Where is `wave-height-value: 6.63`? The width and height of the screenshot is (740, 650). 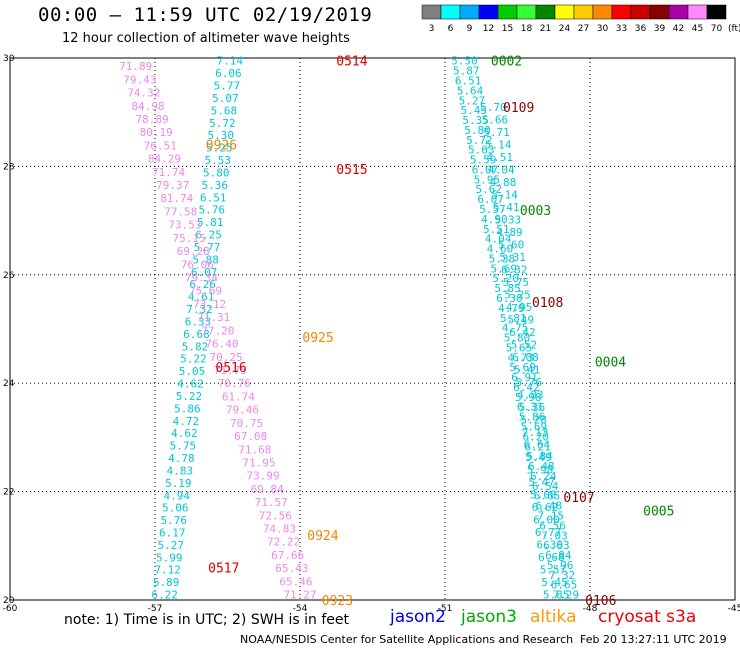 wave-height-value: 6.63 is located at coordinates (556, 545).